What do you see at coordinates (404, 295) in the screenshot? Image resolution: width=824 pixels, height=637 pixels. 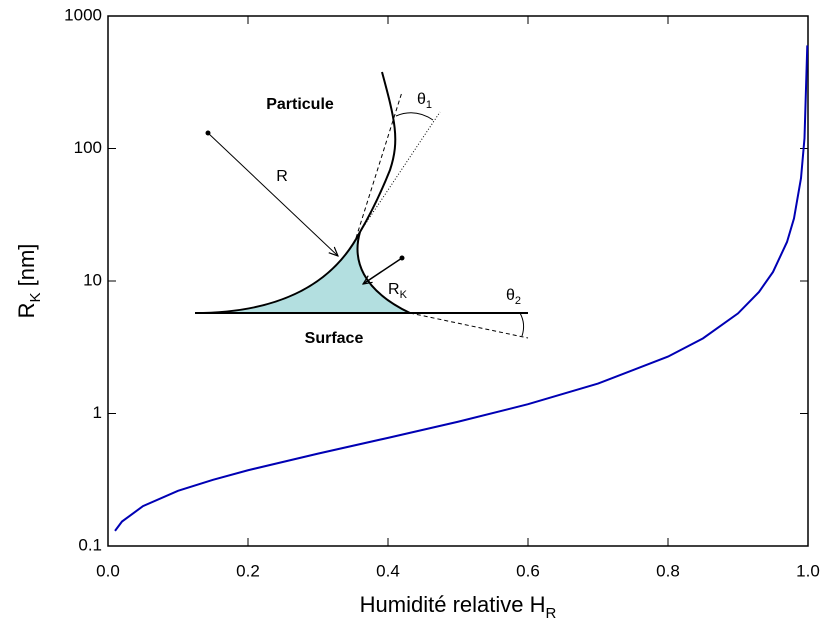 I see `kelvin-sub: K` at bounding box center [404, 295].